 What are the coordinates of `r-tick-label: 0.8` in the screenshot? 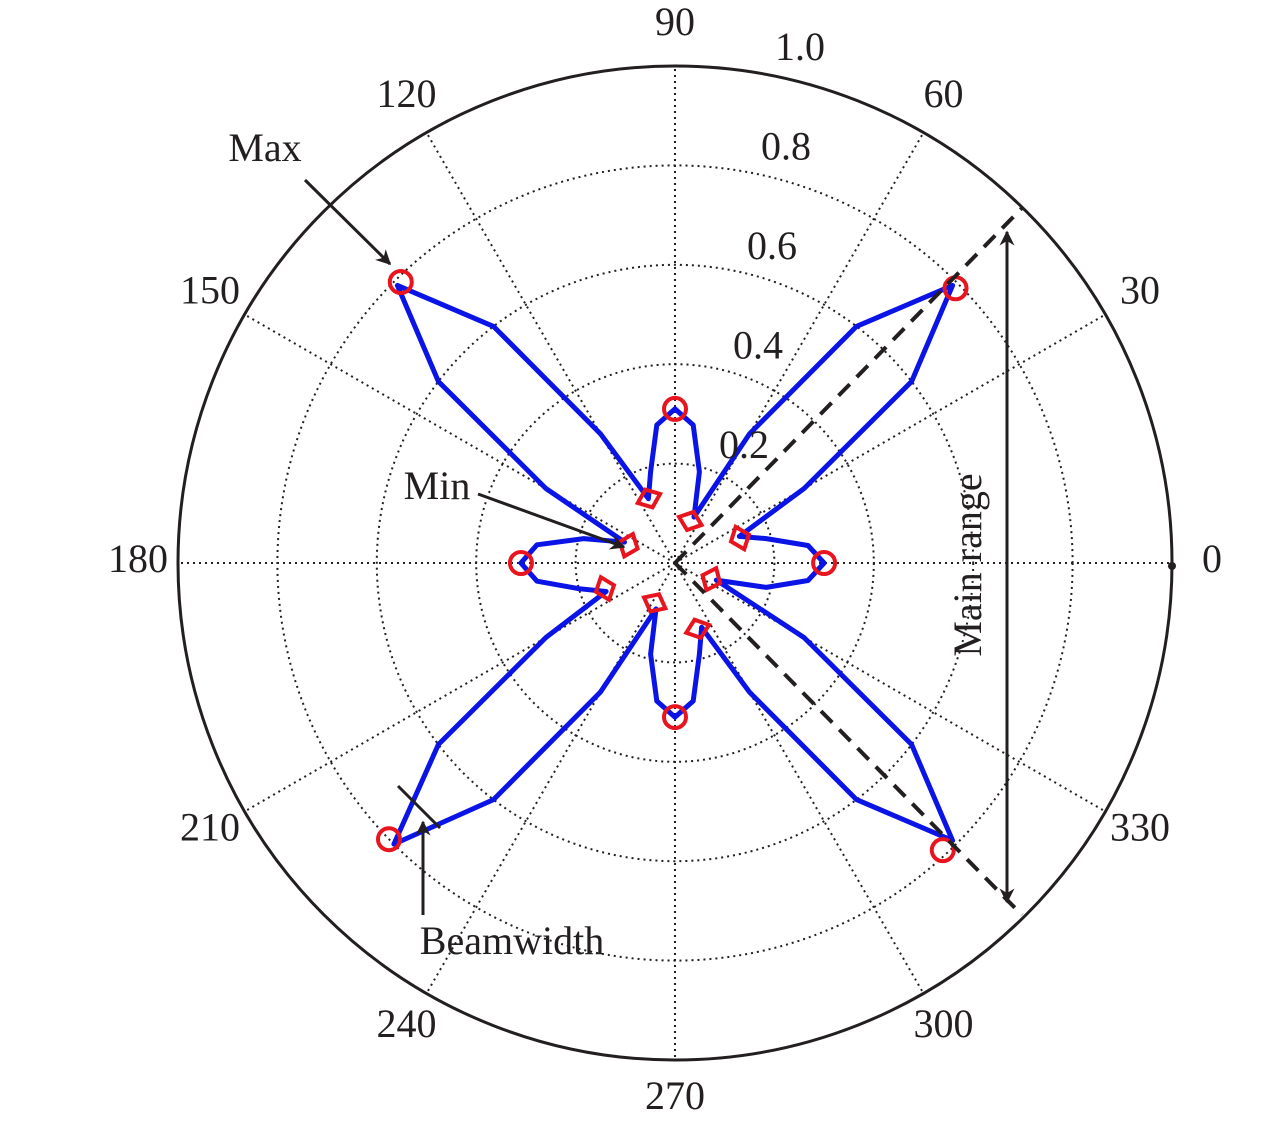 It's located at (786, 146).